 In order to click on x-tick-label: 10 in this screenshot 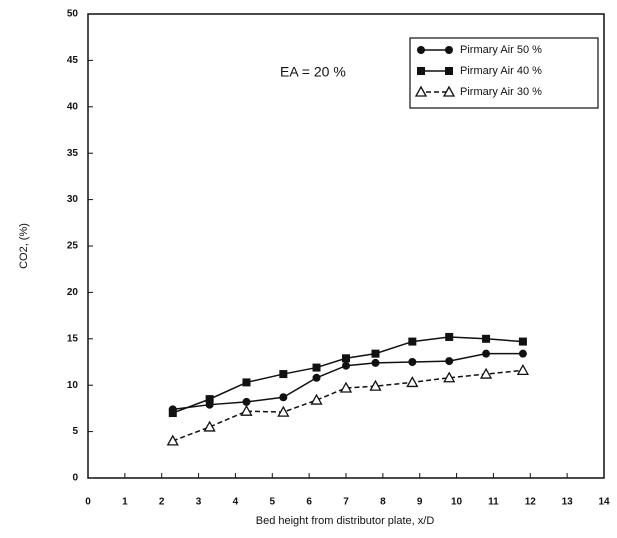, I will do `click(457, 502)`.